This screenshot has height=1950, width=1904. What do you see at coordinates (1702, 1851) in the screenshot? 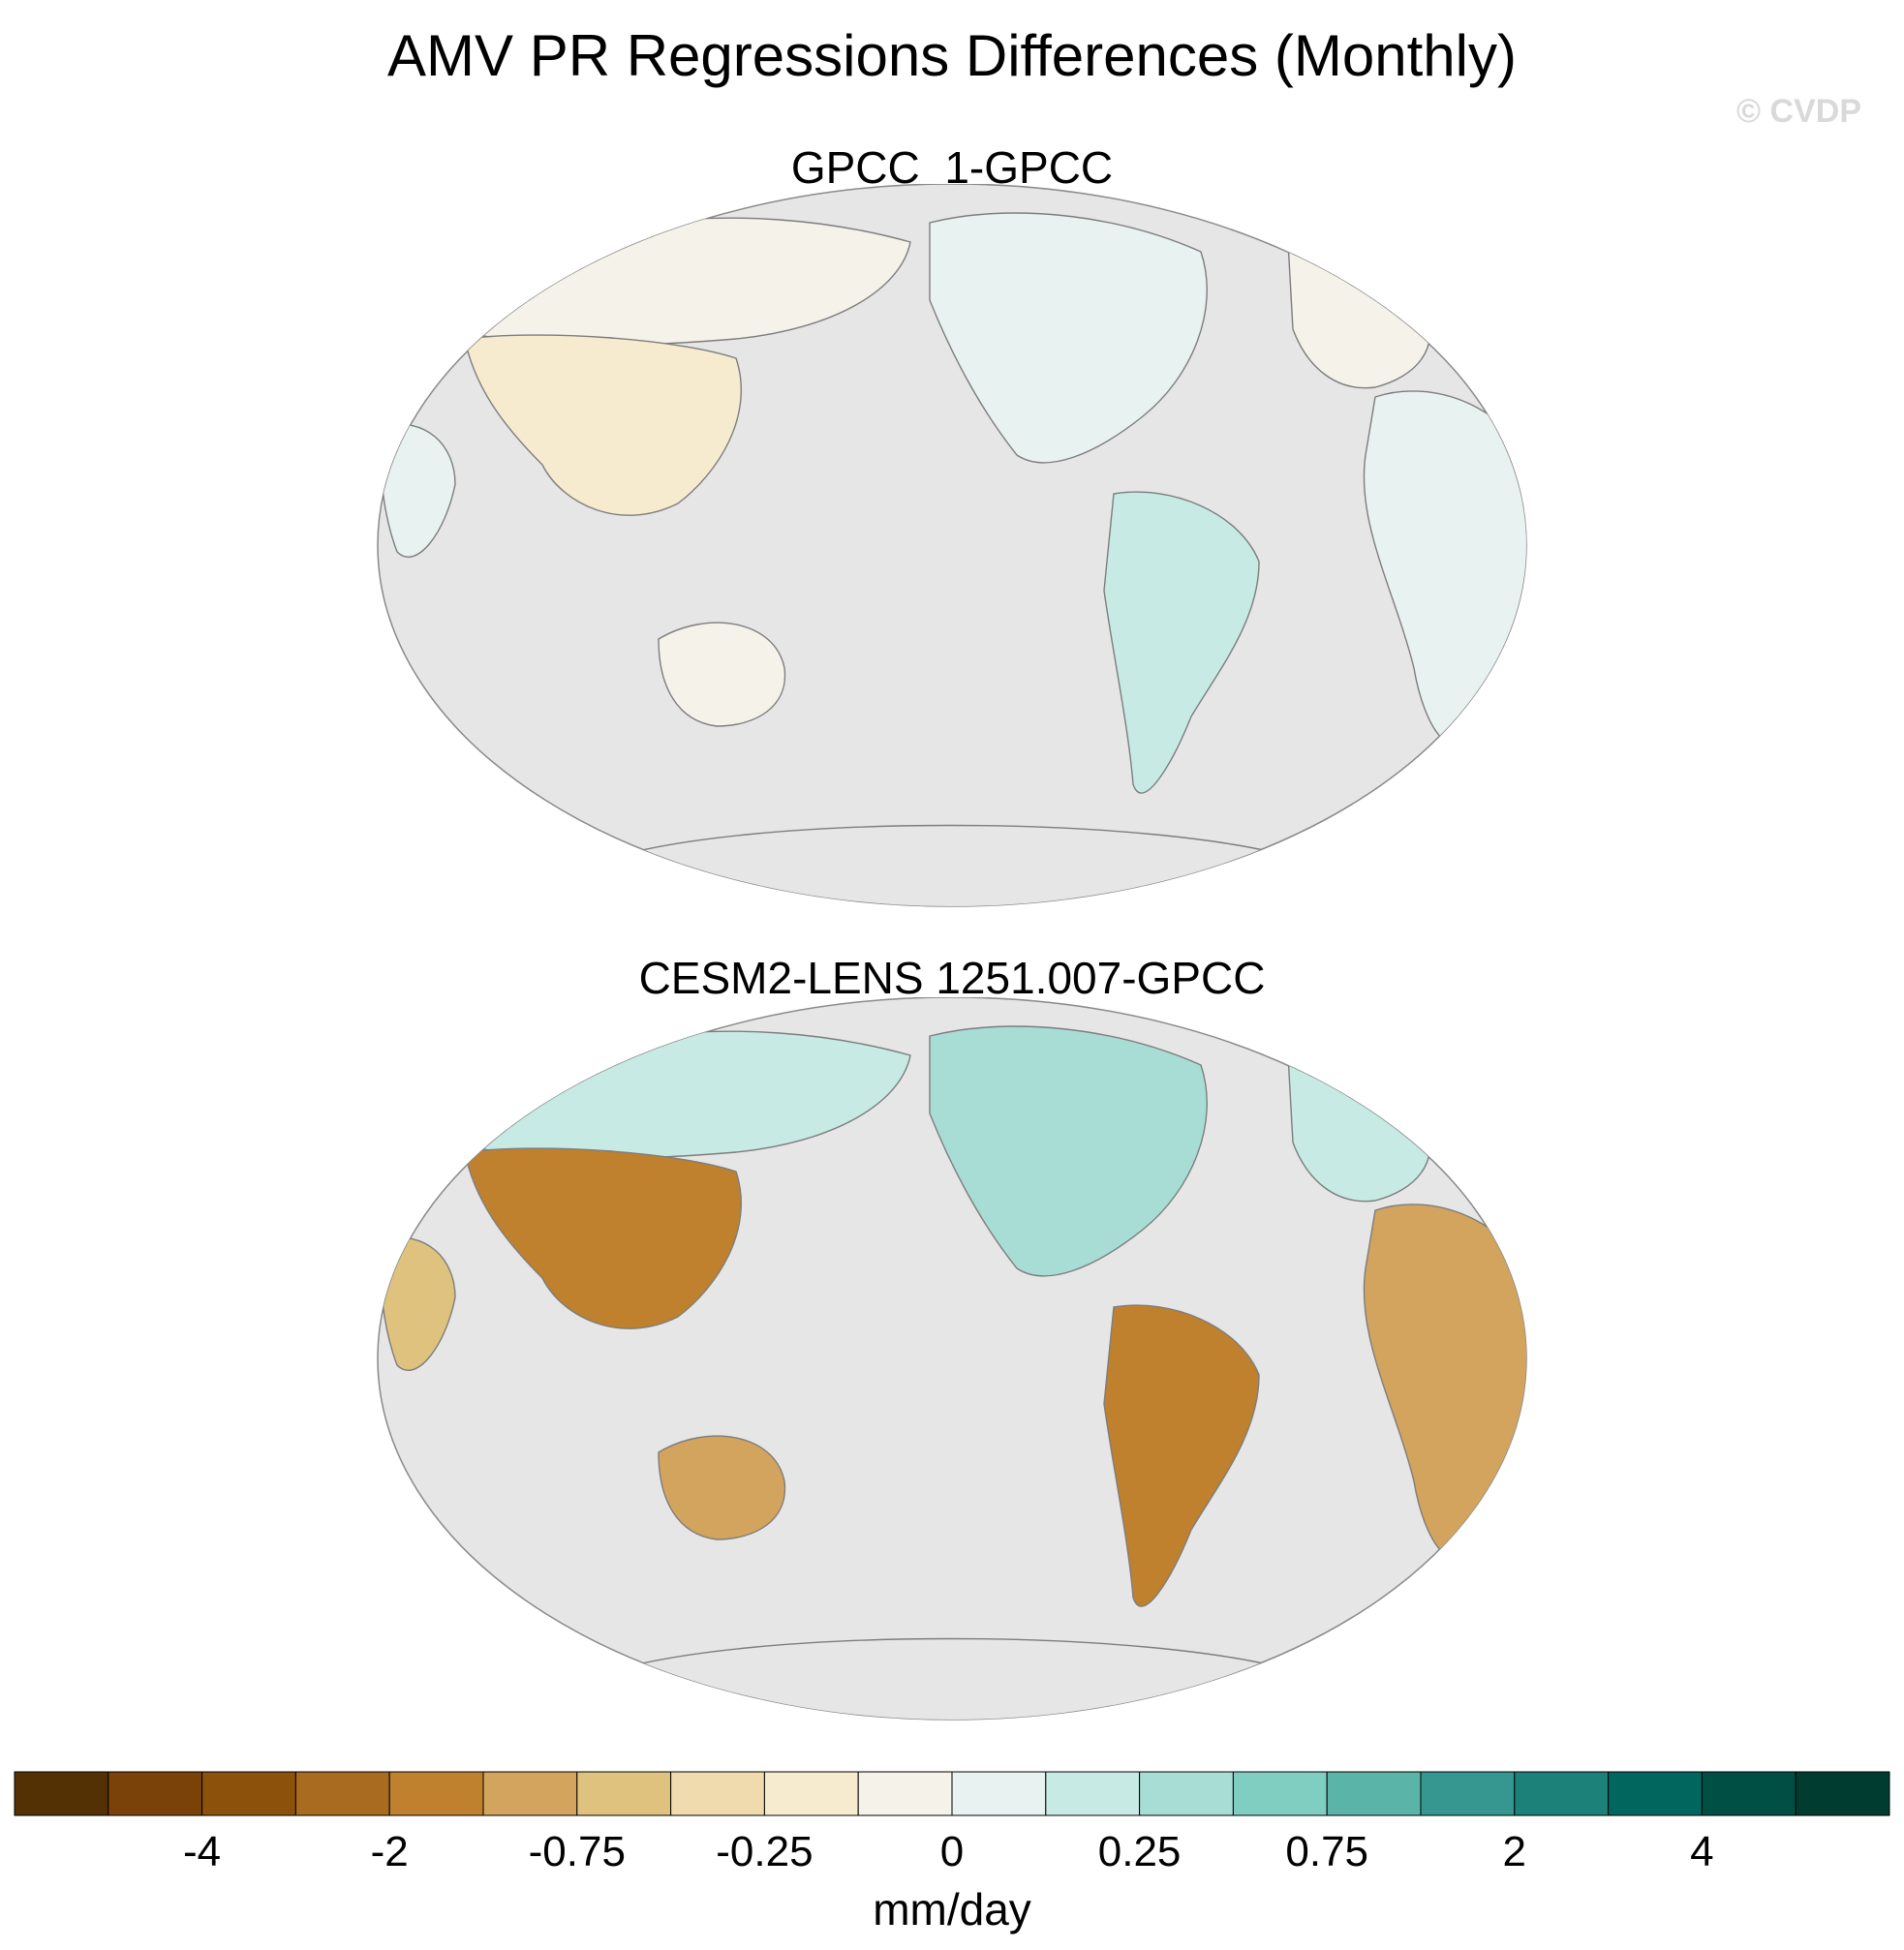
I see `colorbar-tick-label: 4` at bounding box center [1702, 1851].